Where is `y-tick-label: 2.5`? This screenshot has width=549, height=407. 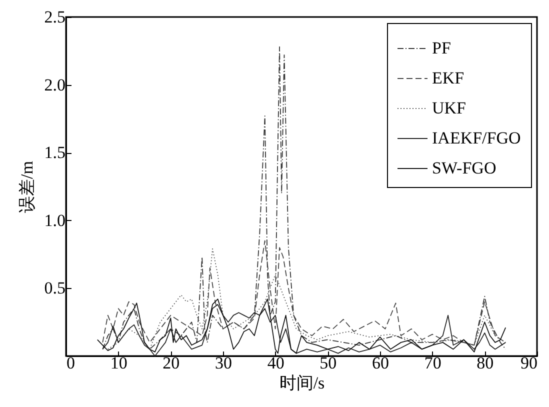 y-tick-label: 2.5 is located at coordinates (55, 17).